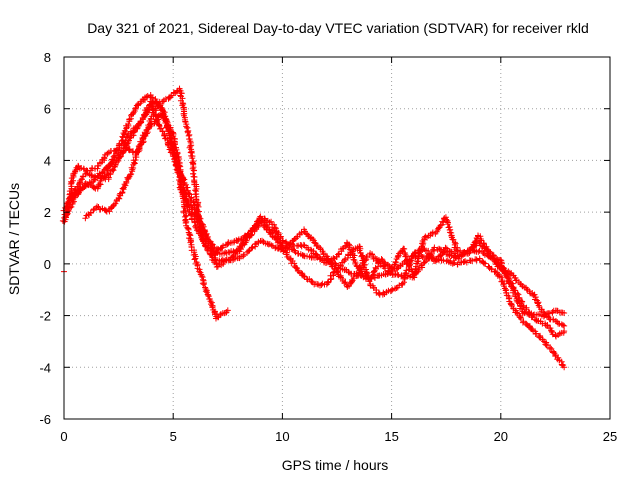 The image size is (640, 480). What do you see at coordinates (47, 160) in the screenshot?
I see `y-tick-label: 4` at bounding box center [47, 160].